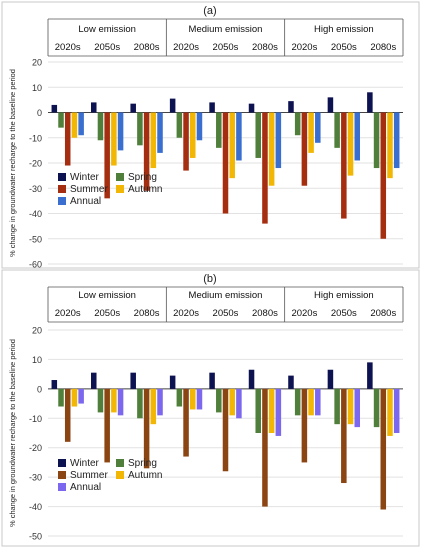  What do you see at coordinates (89, 475) in the screenshot?
I see `legend-label: Summer` at bounding box center [89, 475].